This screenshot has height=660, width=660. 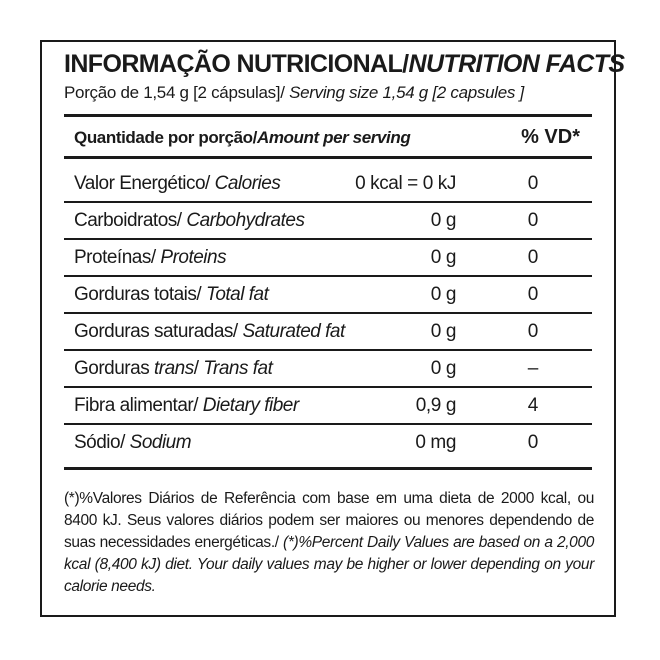 I want to click on serving-pt: Porção de 1,54 g [2 cápsulas]/, so click(x=177, y=92).